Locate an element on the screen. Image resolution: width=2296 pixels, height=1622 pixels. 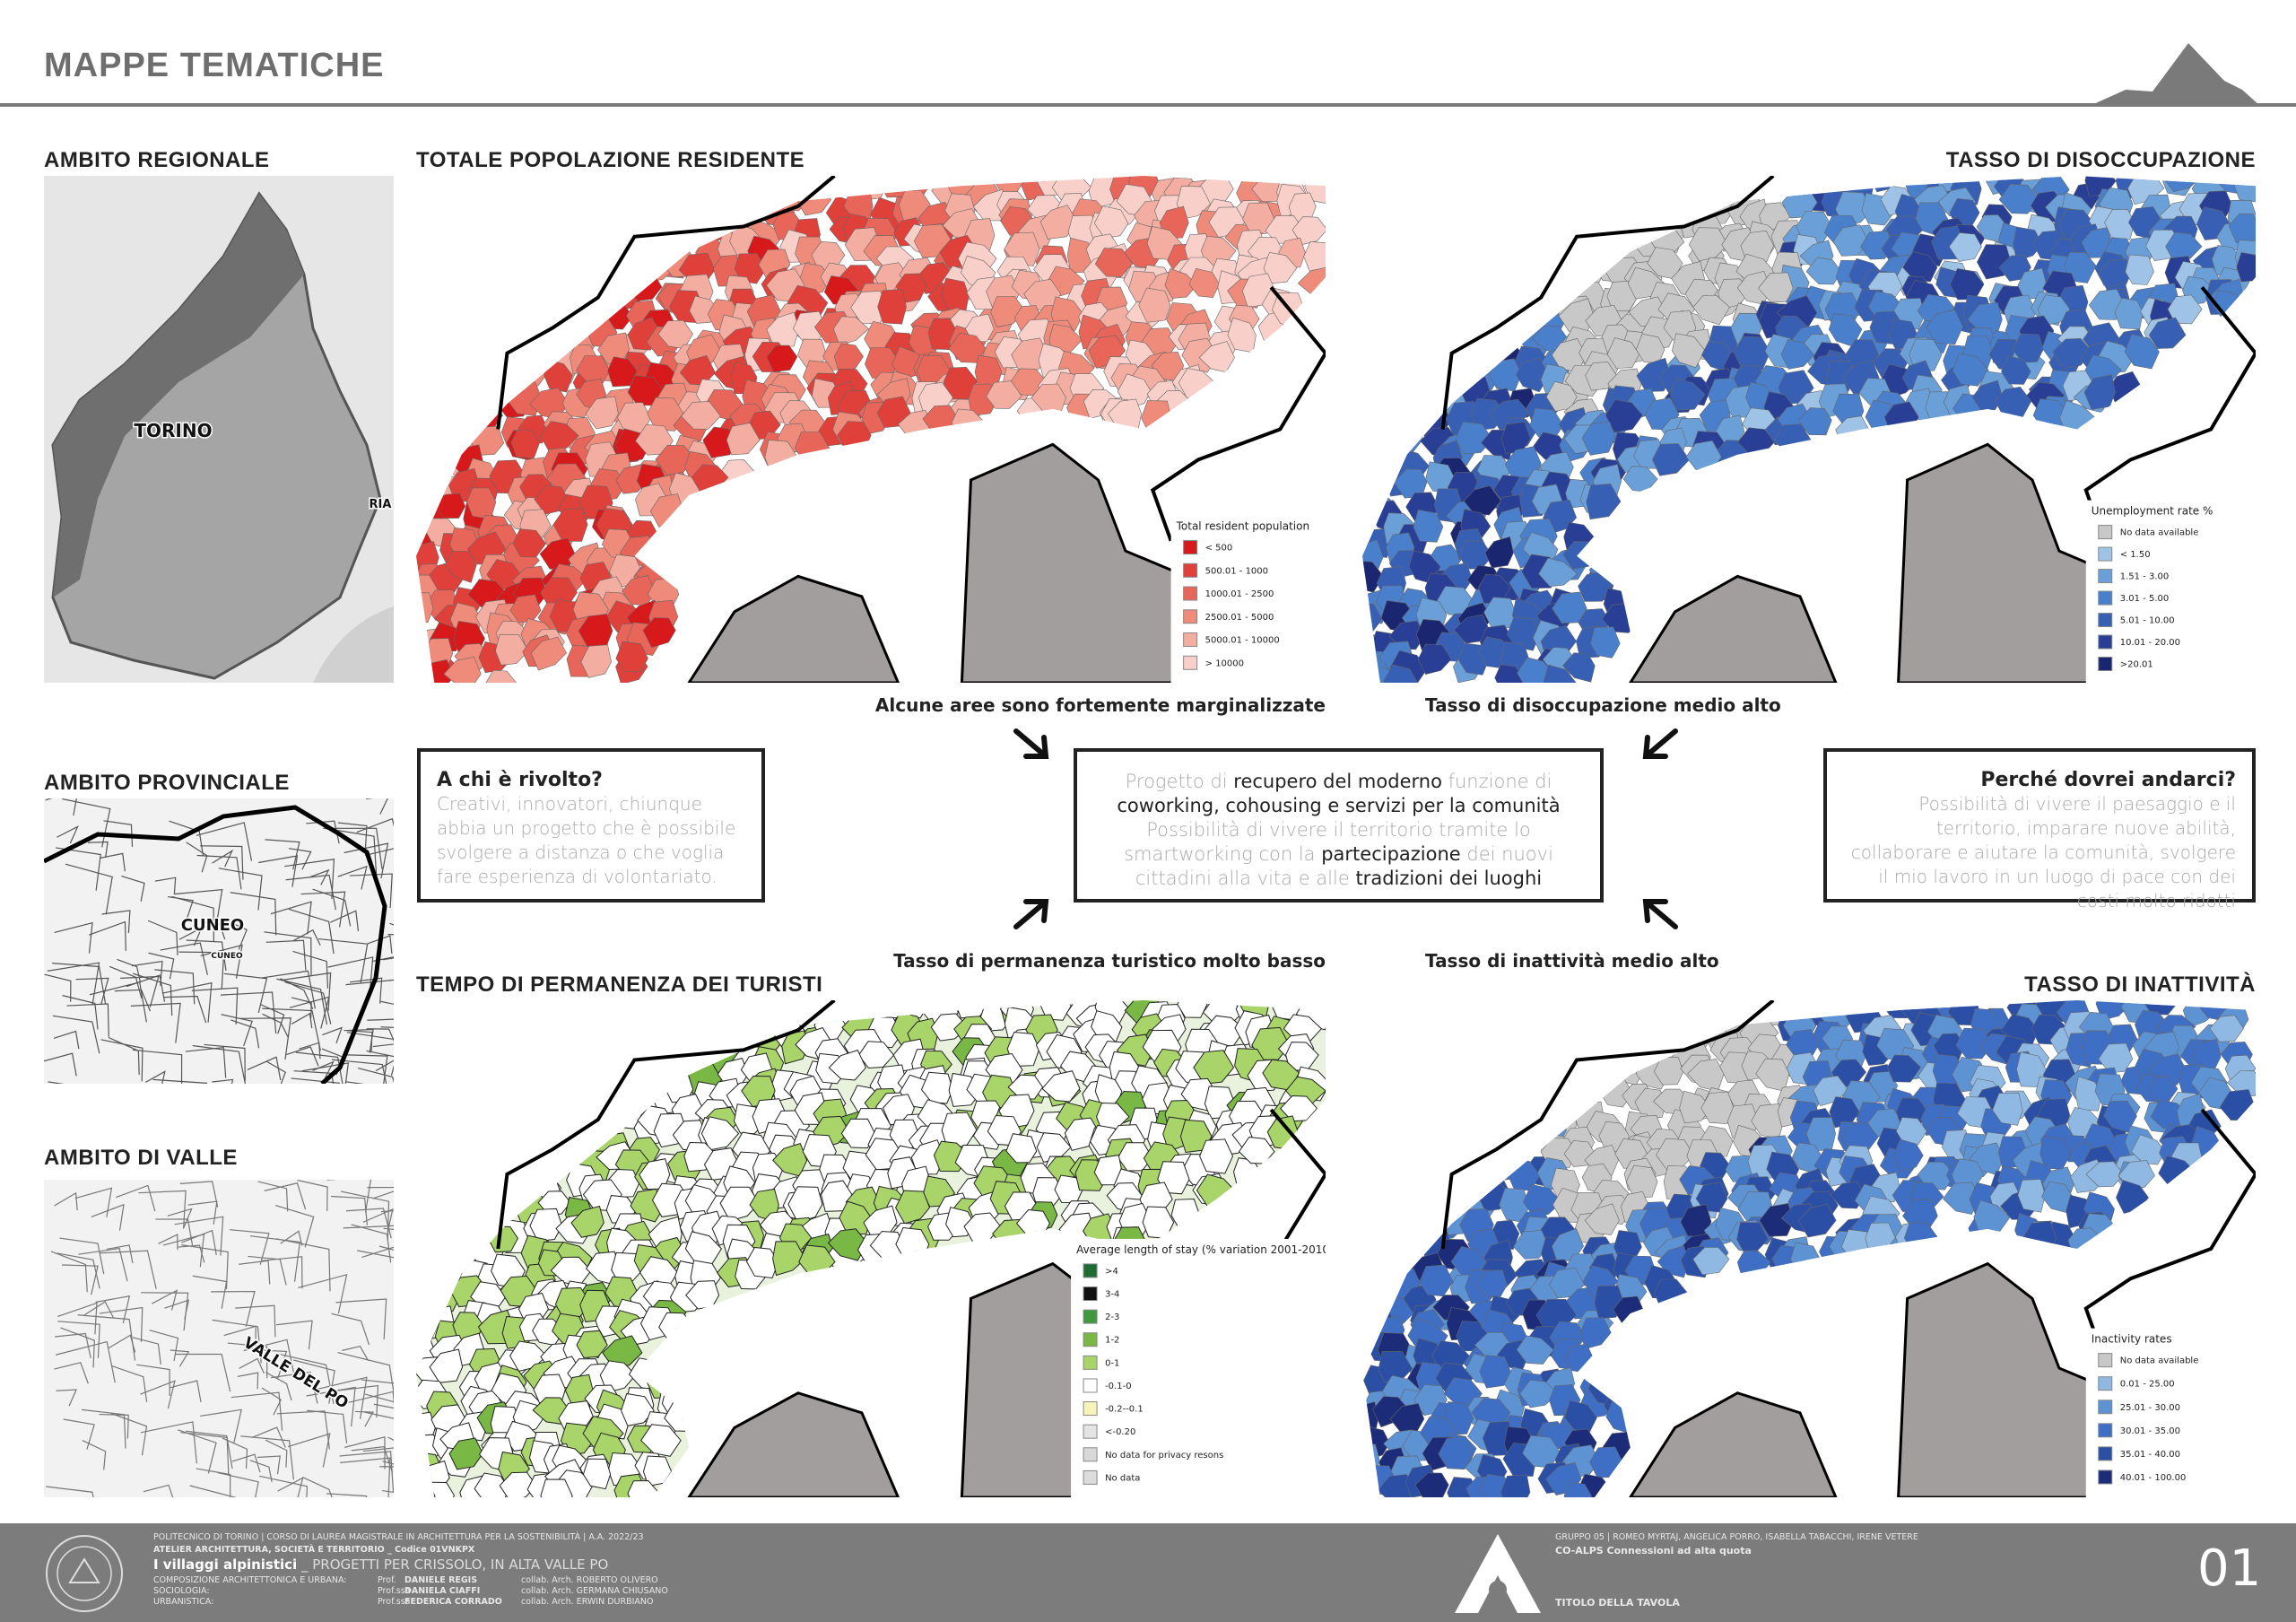
border-line is located at coordinates (666, 1125).